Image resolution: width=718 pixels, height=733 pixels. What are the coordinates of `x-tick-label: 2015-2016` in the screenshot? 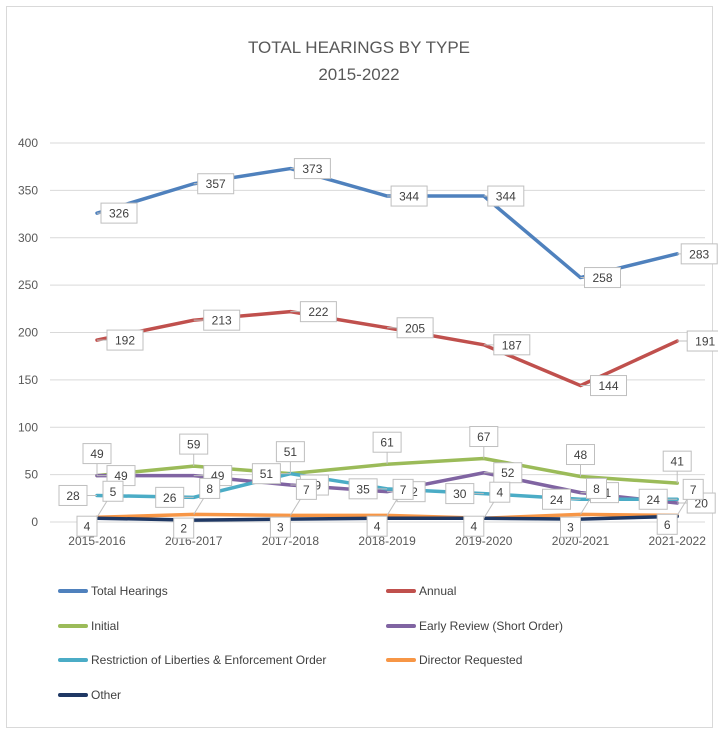 It's located at (97, 541).